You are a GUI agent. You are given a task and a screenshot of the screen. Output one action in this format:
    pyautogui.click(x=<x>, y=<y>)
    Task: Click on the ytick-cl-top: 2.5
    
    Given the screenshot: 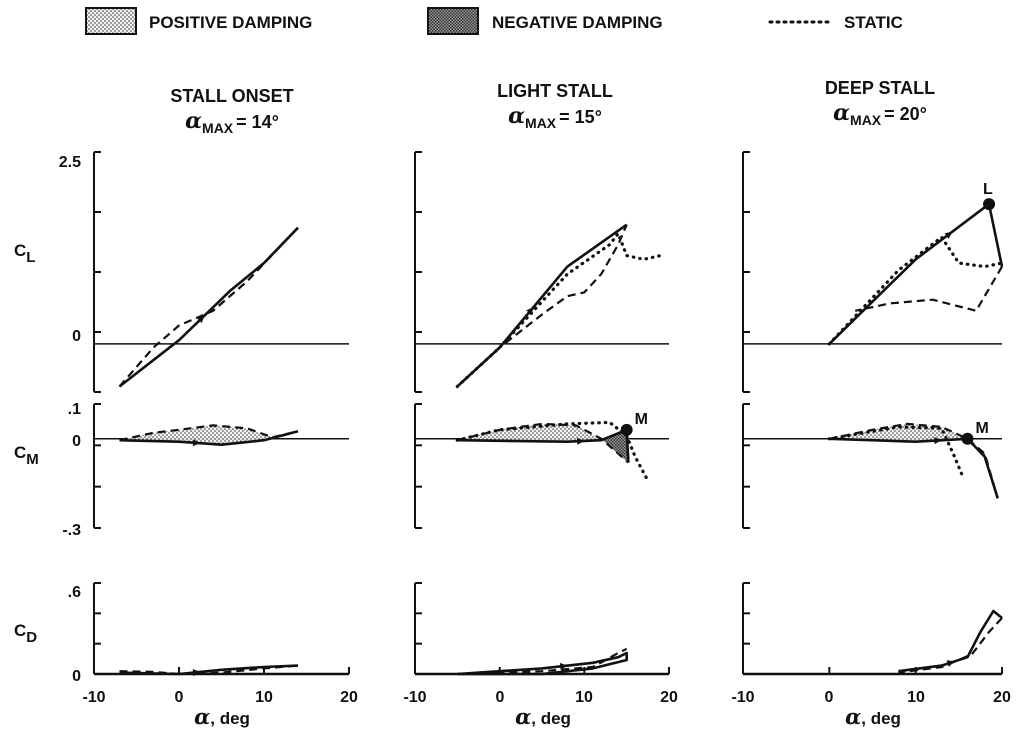 What is the action you would take?
    pyautogui.click(x=70, y=162)
    